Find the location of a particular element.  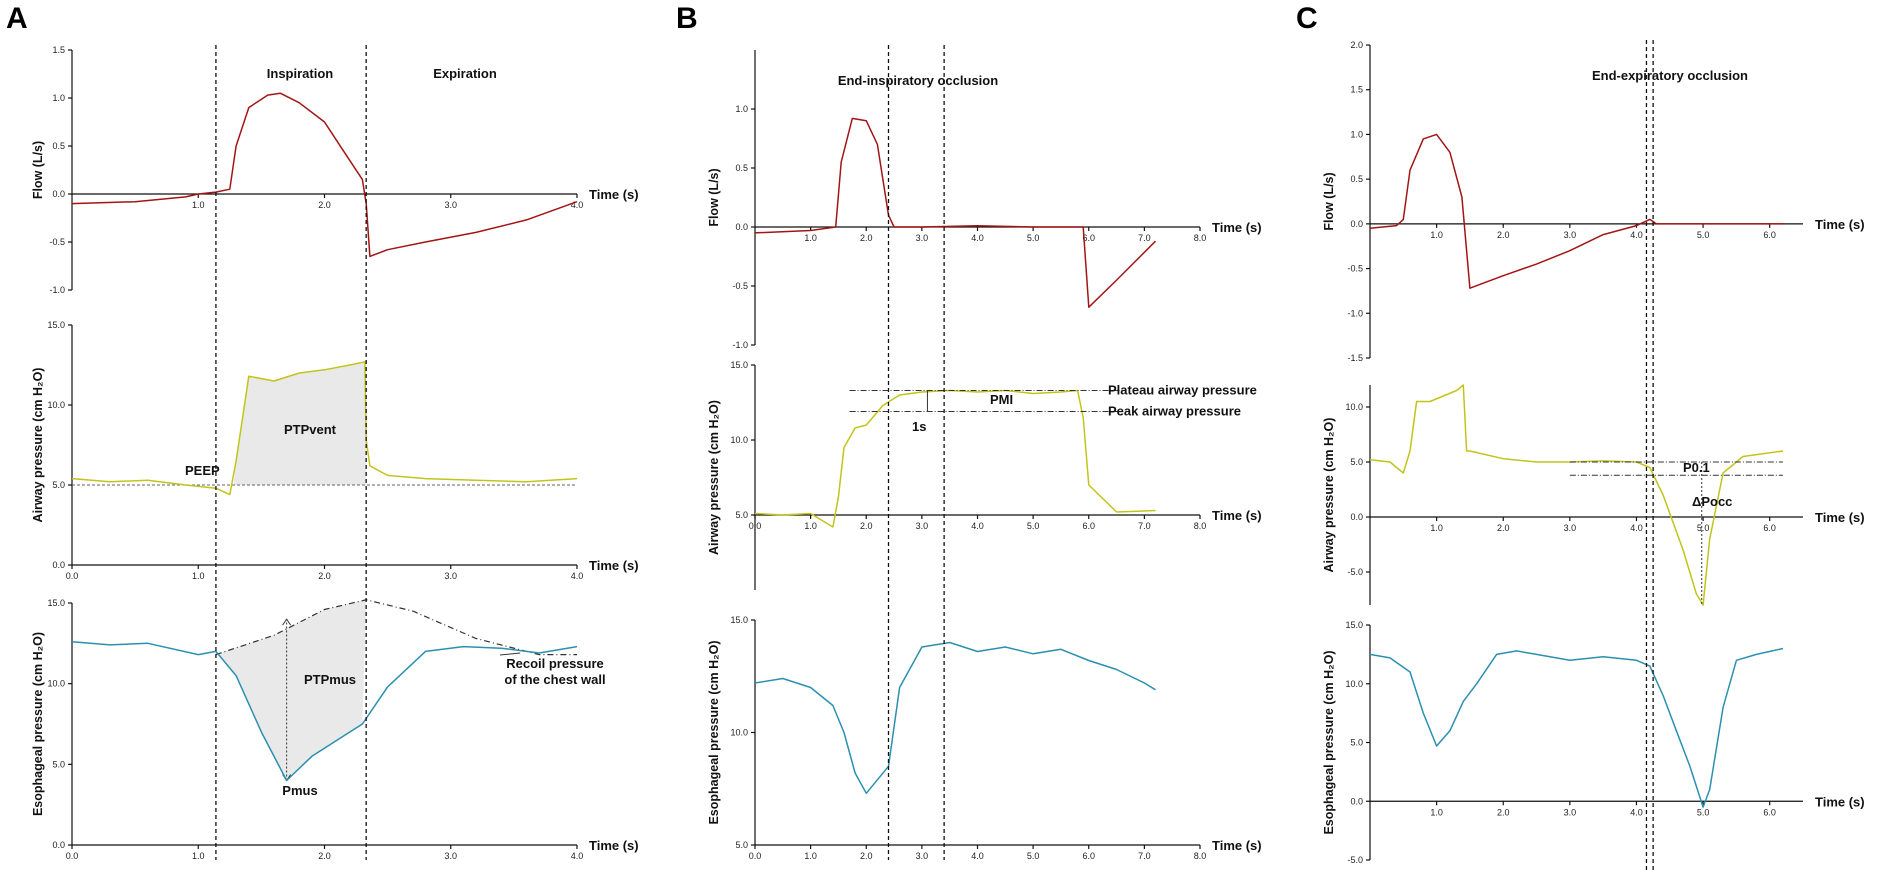

label-ptpvent: PTPvent is located at coordinates (310, 429).